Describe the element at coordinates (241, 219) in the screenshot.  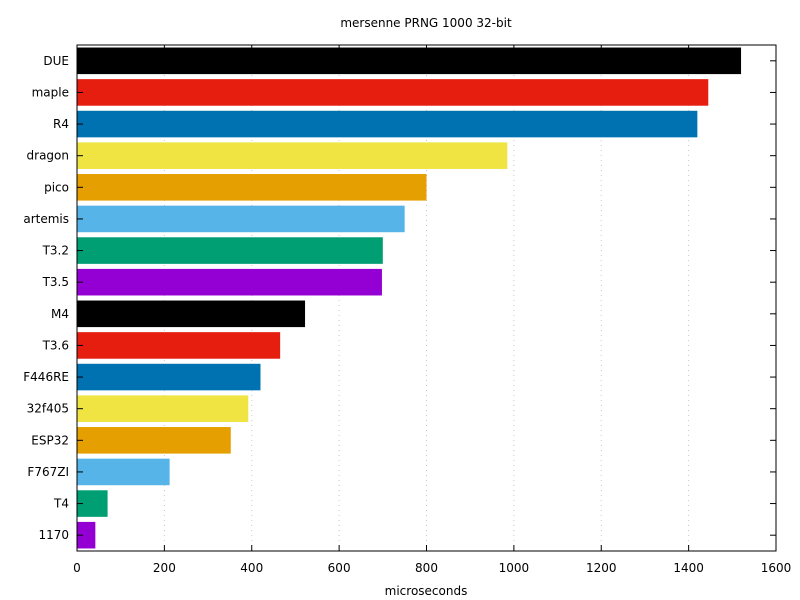
I see `bar-artemis` at that location.